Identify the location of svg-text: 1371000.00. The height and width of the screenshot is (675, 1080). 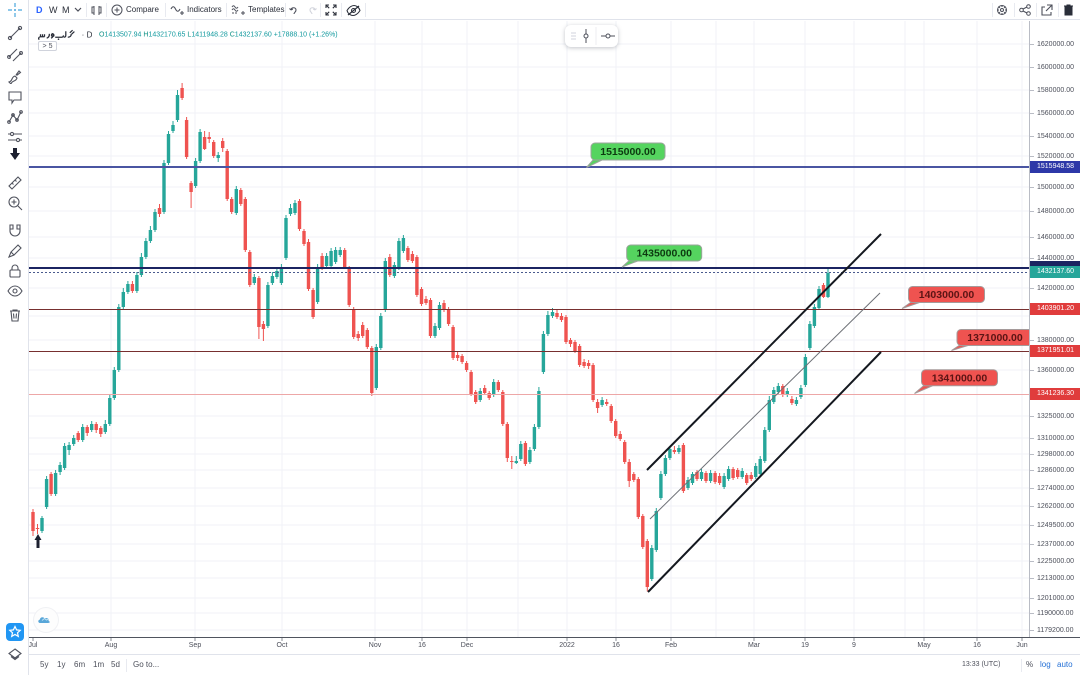
(995, 338).